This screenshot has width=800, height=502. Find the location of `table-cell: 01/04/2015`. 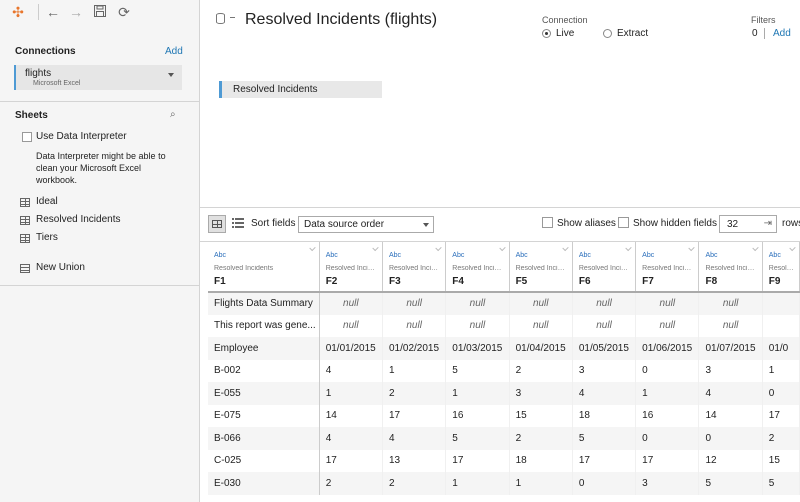

table-cell: 01/04/2015 is located at coordinates (541, 348).